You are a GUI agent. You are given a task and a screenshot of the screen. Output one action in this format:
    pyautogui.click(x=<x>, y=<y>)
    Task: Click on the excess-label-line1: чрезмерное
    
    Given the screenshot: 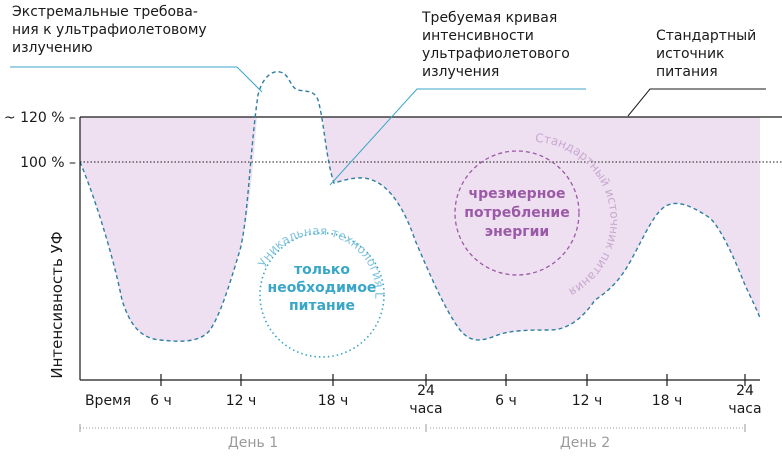 What is the action you would take?
    pyautogui.click(x=516, y=194)
    